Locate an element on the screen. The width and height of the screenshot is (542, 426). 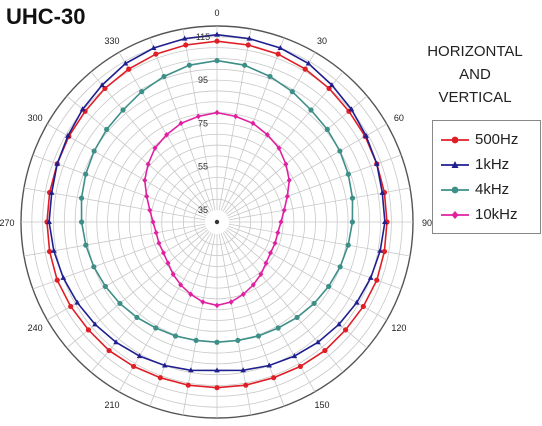
angle-tick-label: 120 is located at coordinates (398, 328).